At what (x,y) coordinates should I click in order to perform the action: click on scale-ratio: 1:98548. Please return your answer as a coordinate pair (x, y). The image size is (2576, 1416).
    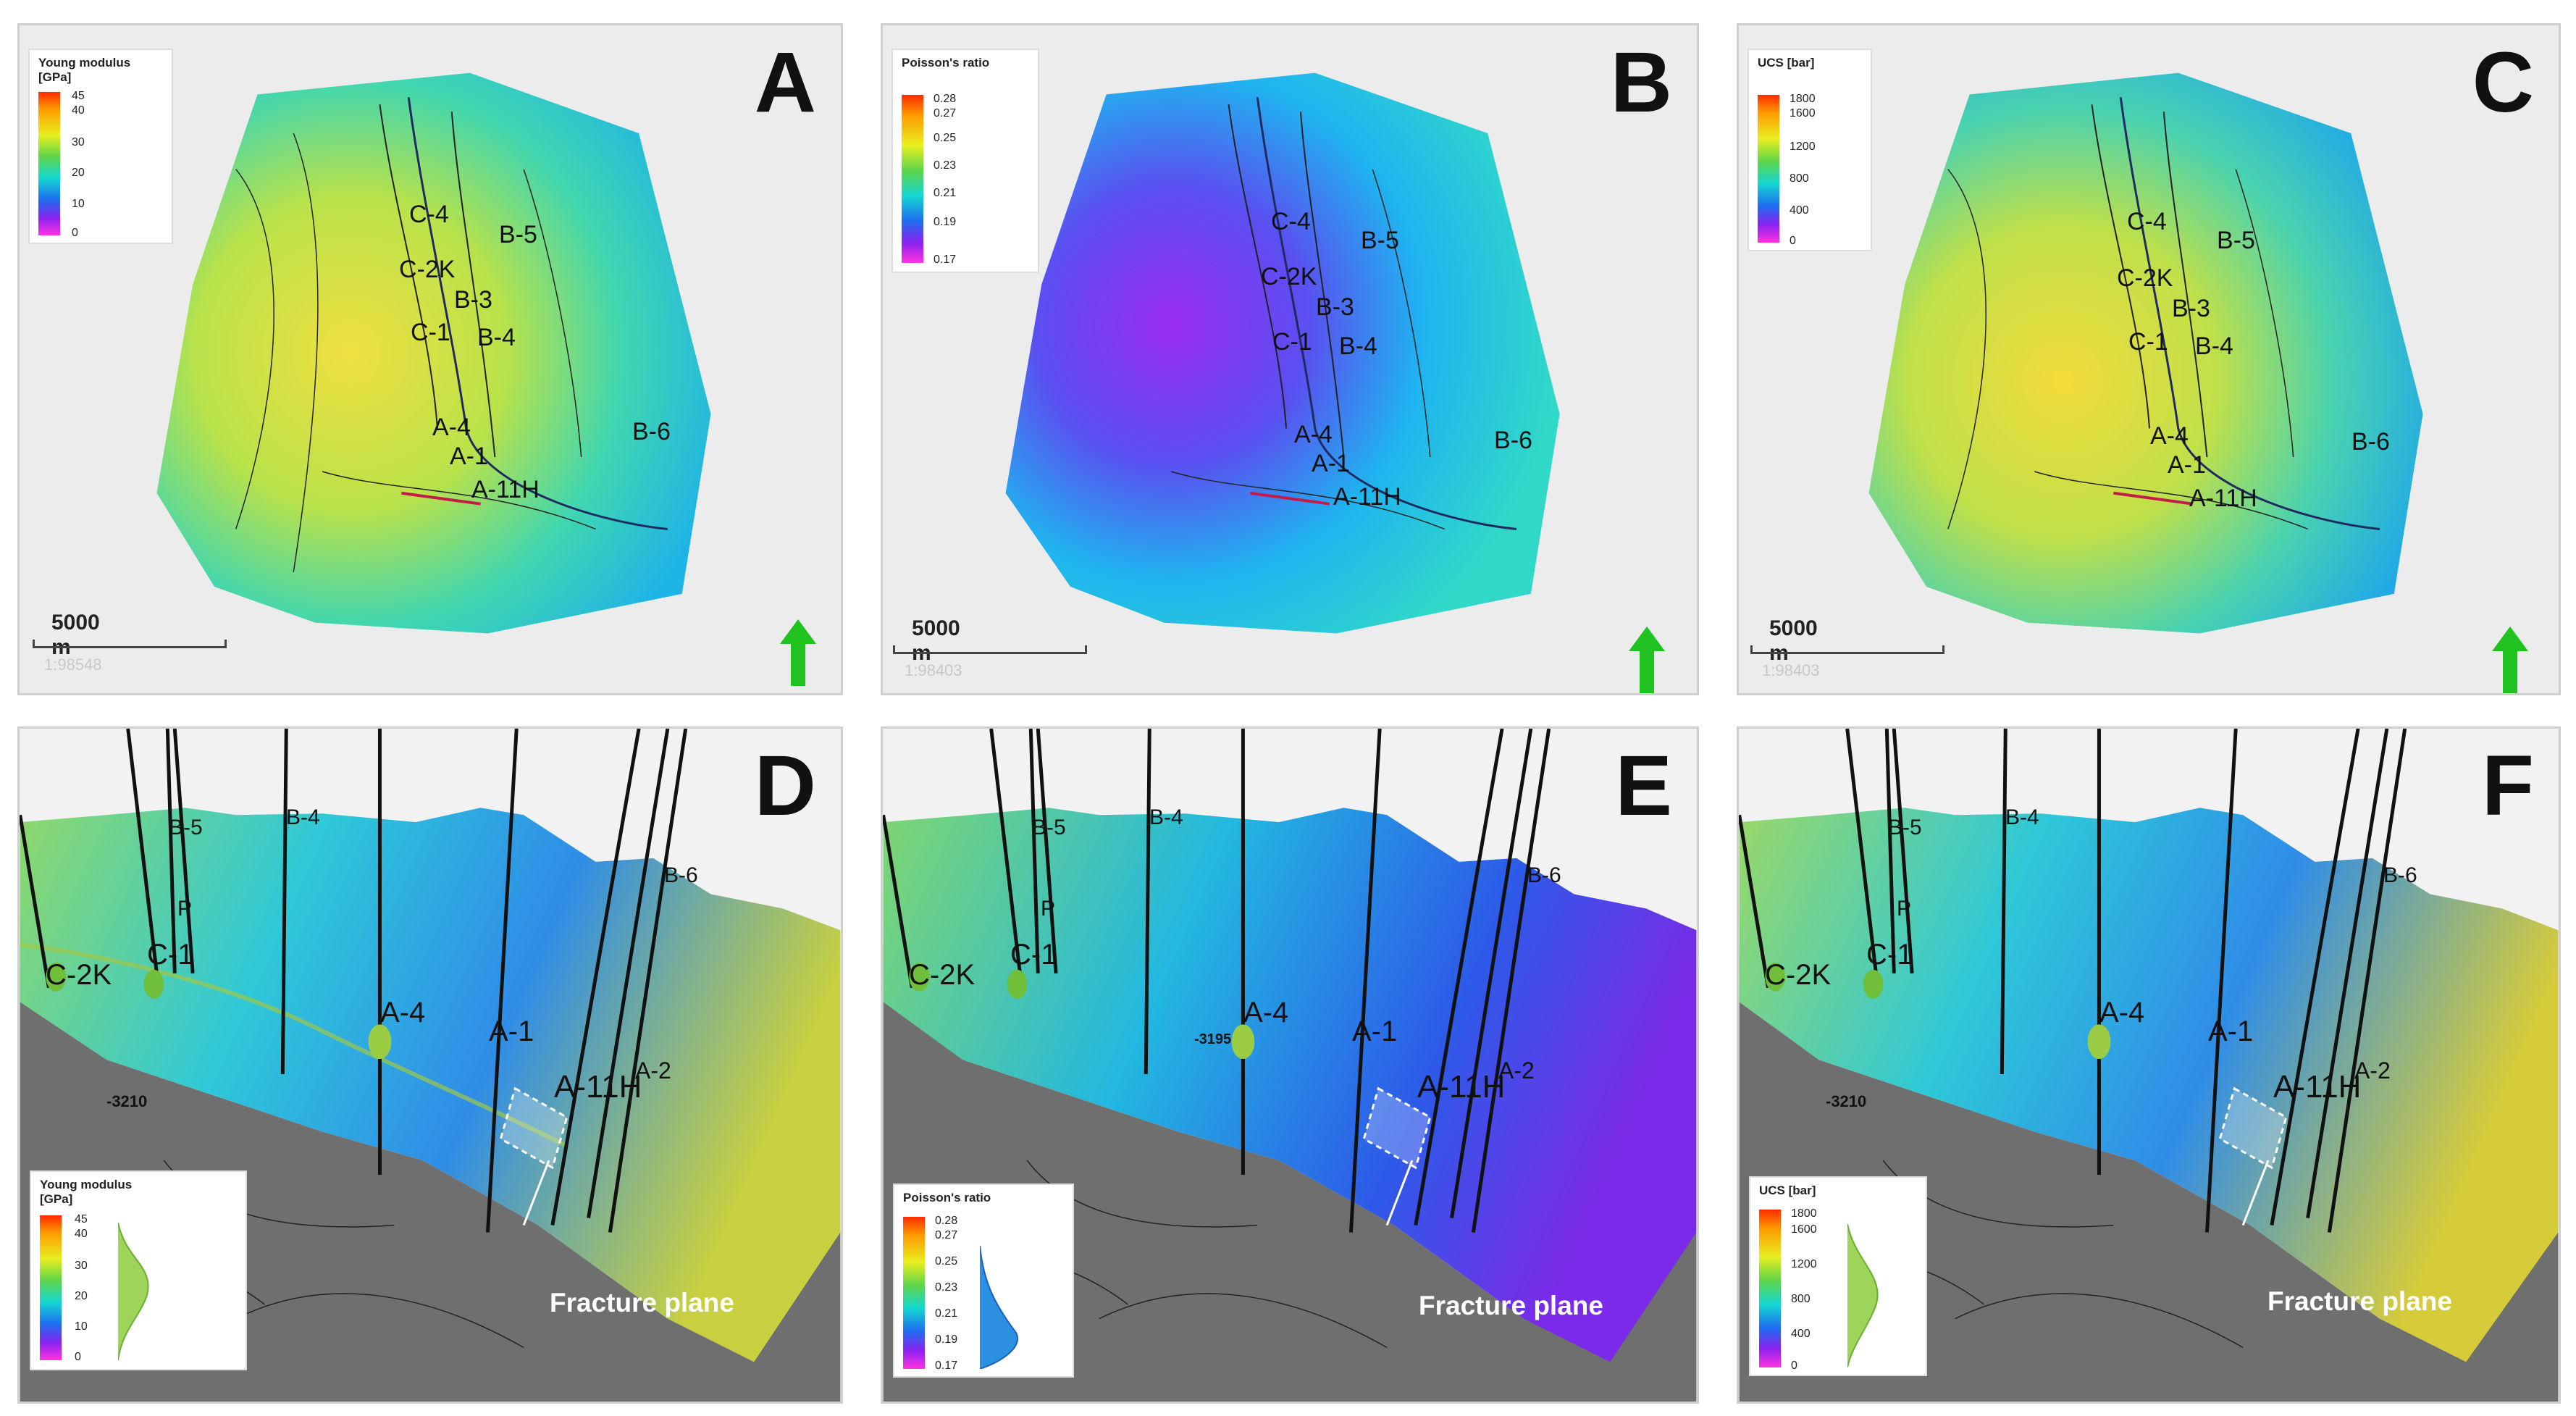
    Looking at the image, I should click on (73, 664).